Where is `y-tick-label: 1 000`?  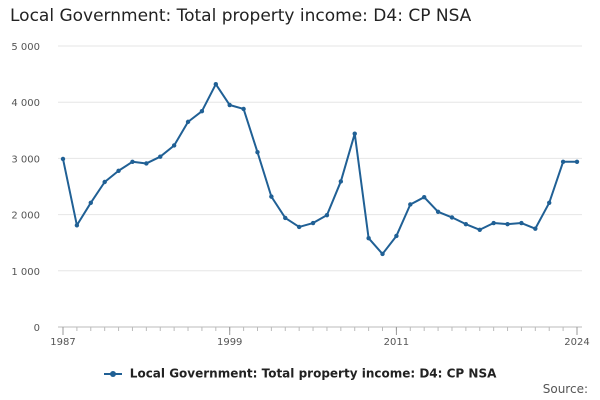 y-tick-label: 1 000 is located at coordinates (25, 272).